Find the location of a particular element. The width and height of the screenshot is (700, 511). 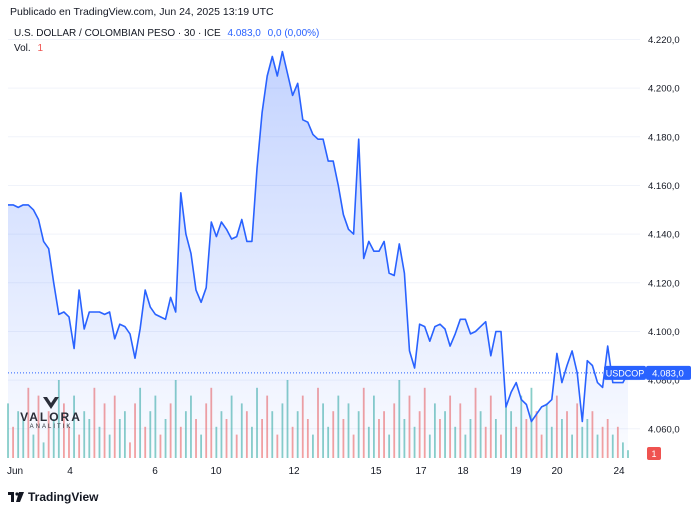

x-tick-label: 19 is located at coordinates (516, 471).